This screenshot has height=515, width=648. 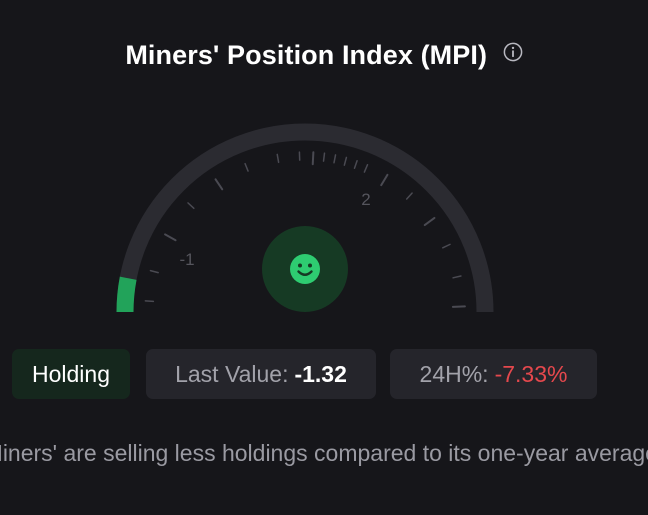 I want to click on last-value-chip: Last Value: -1.32, so click(x=261, y=374).